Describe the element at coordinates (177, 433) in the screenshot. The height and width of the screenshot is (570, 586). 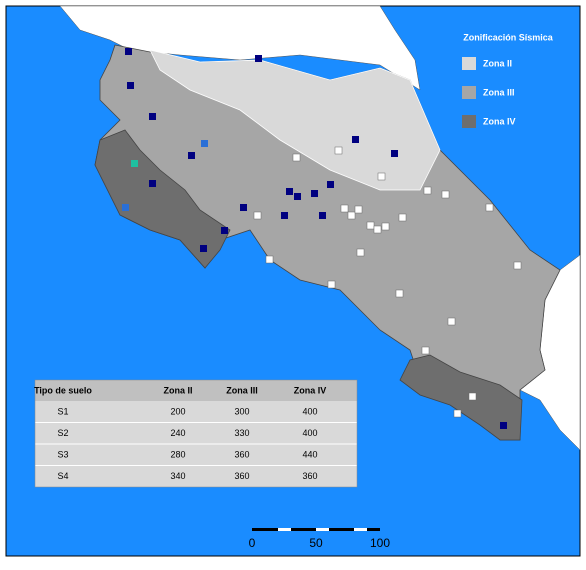
I see `table-cell: 240` at that location.